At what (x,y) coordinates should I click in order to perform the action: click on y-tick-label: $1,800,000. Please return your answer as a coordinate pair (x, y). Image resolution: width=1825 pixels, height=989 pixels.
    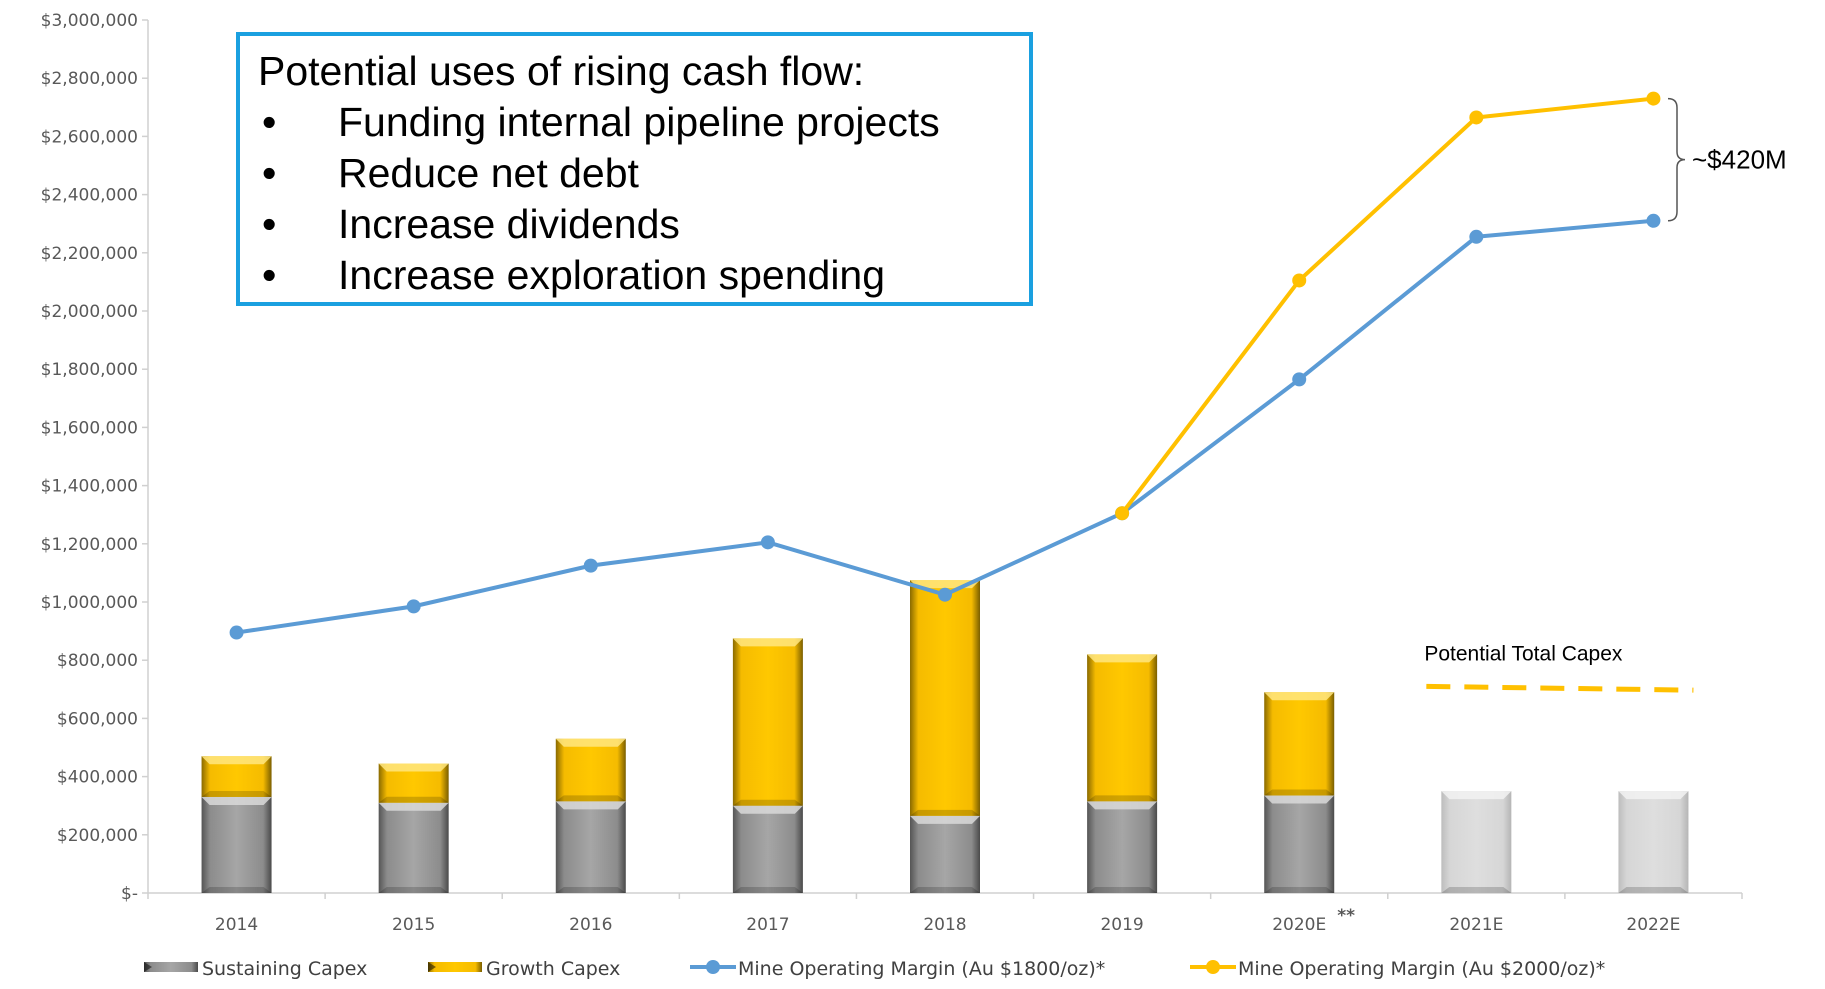
    Looking at the image, I should click on (89, 370).